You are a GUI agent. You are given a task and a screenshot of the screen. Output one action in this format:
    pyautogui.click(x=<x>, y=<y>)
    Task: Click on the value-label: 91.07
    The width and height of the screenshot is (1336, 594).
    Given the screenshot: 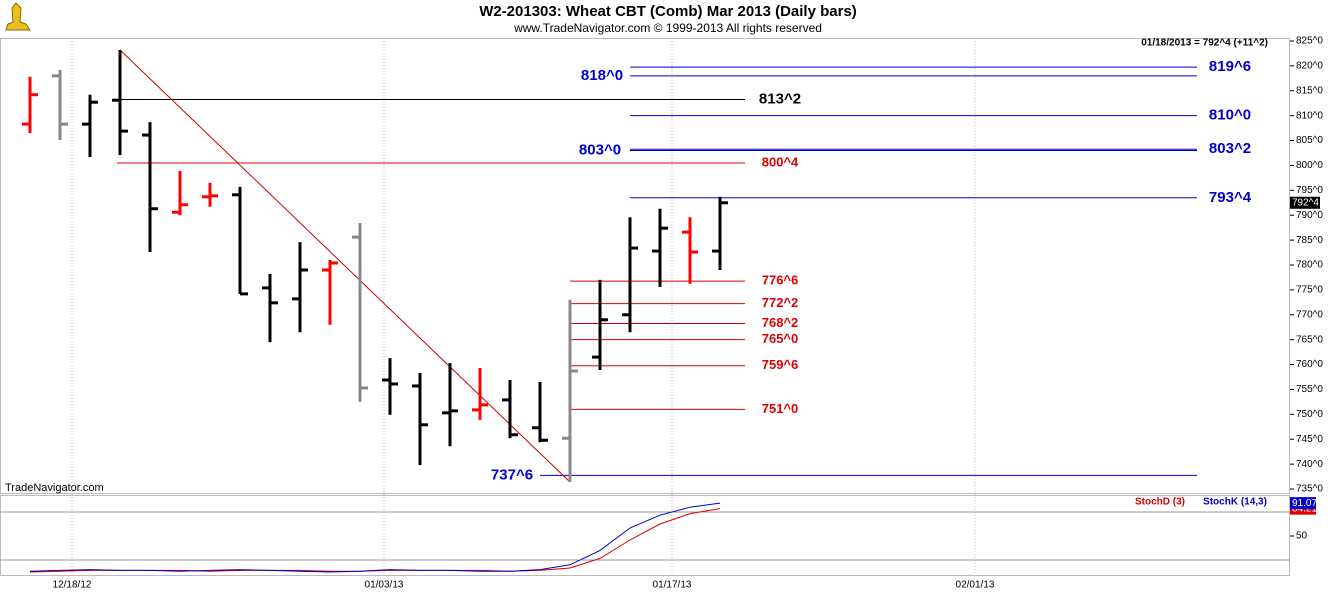 What is the action you would take?
    pyautogui.click(x=1304, y=503)
    